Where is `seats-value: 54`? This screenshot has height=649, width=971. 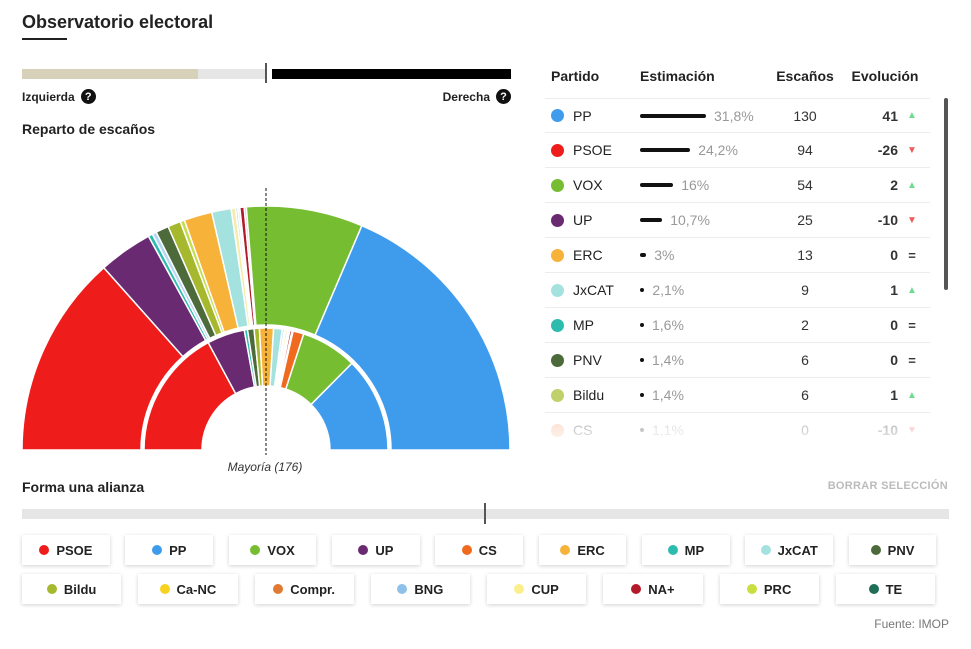
seats-value: 54 is located at coordinates (805, 185).